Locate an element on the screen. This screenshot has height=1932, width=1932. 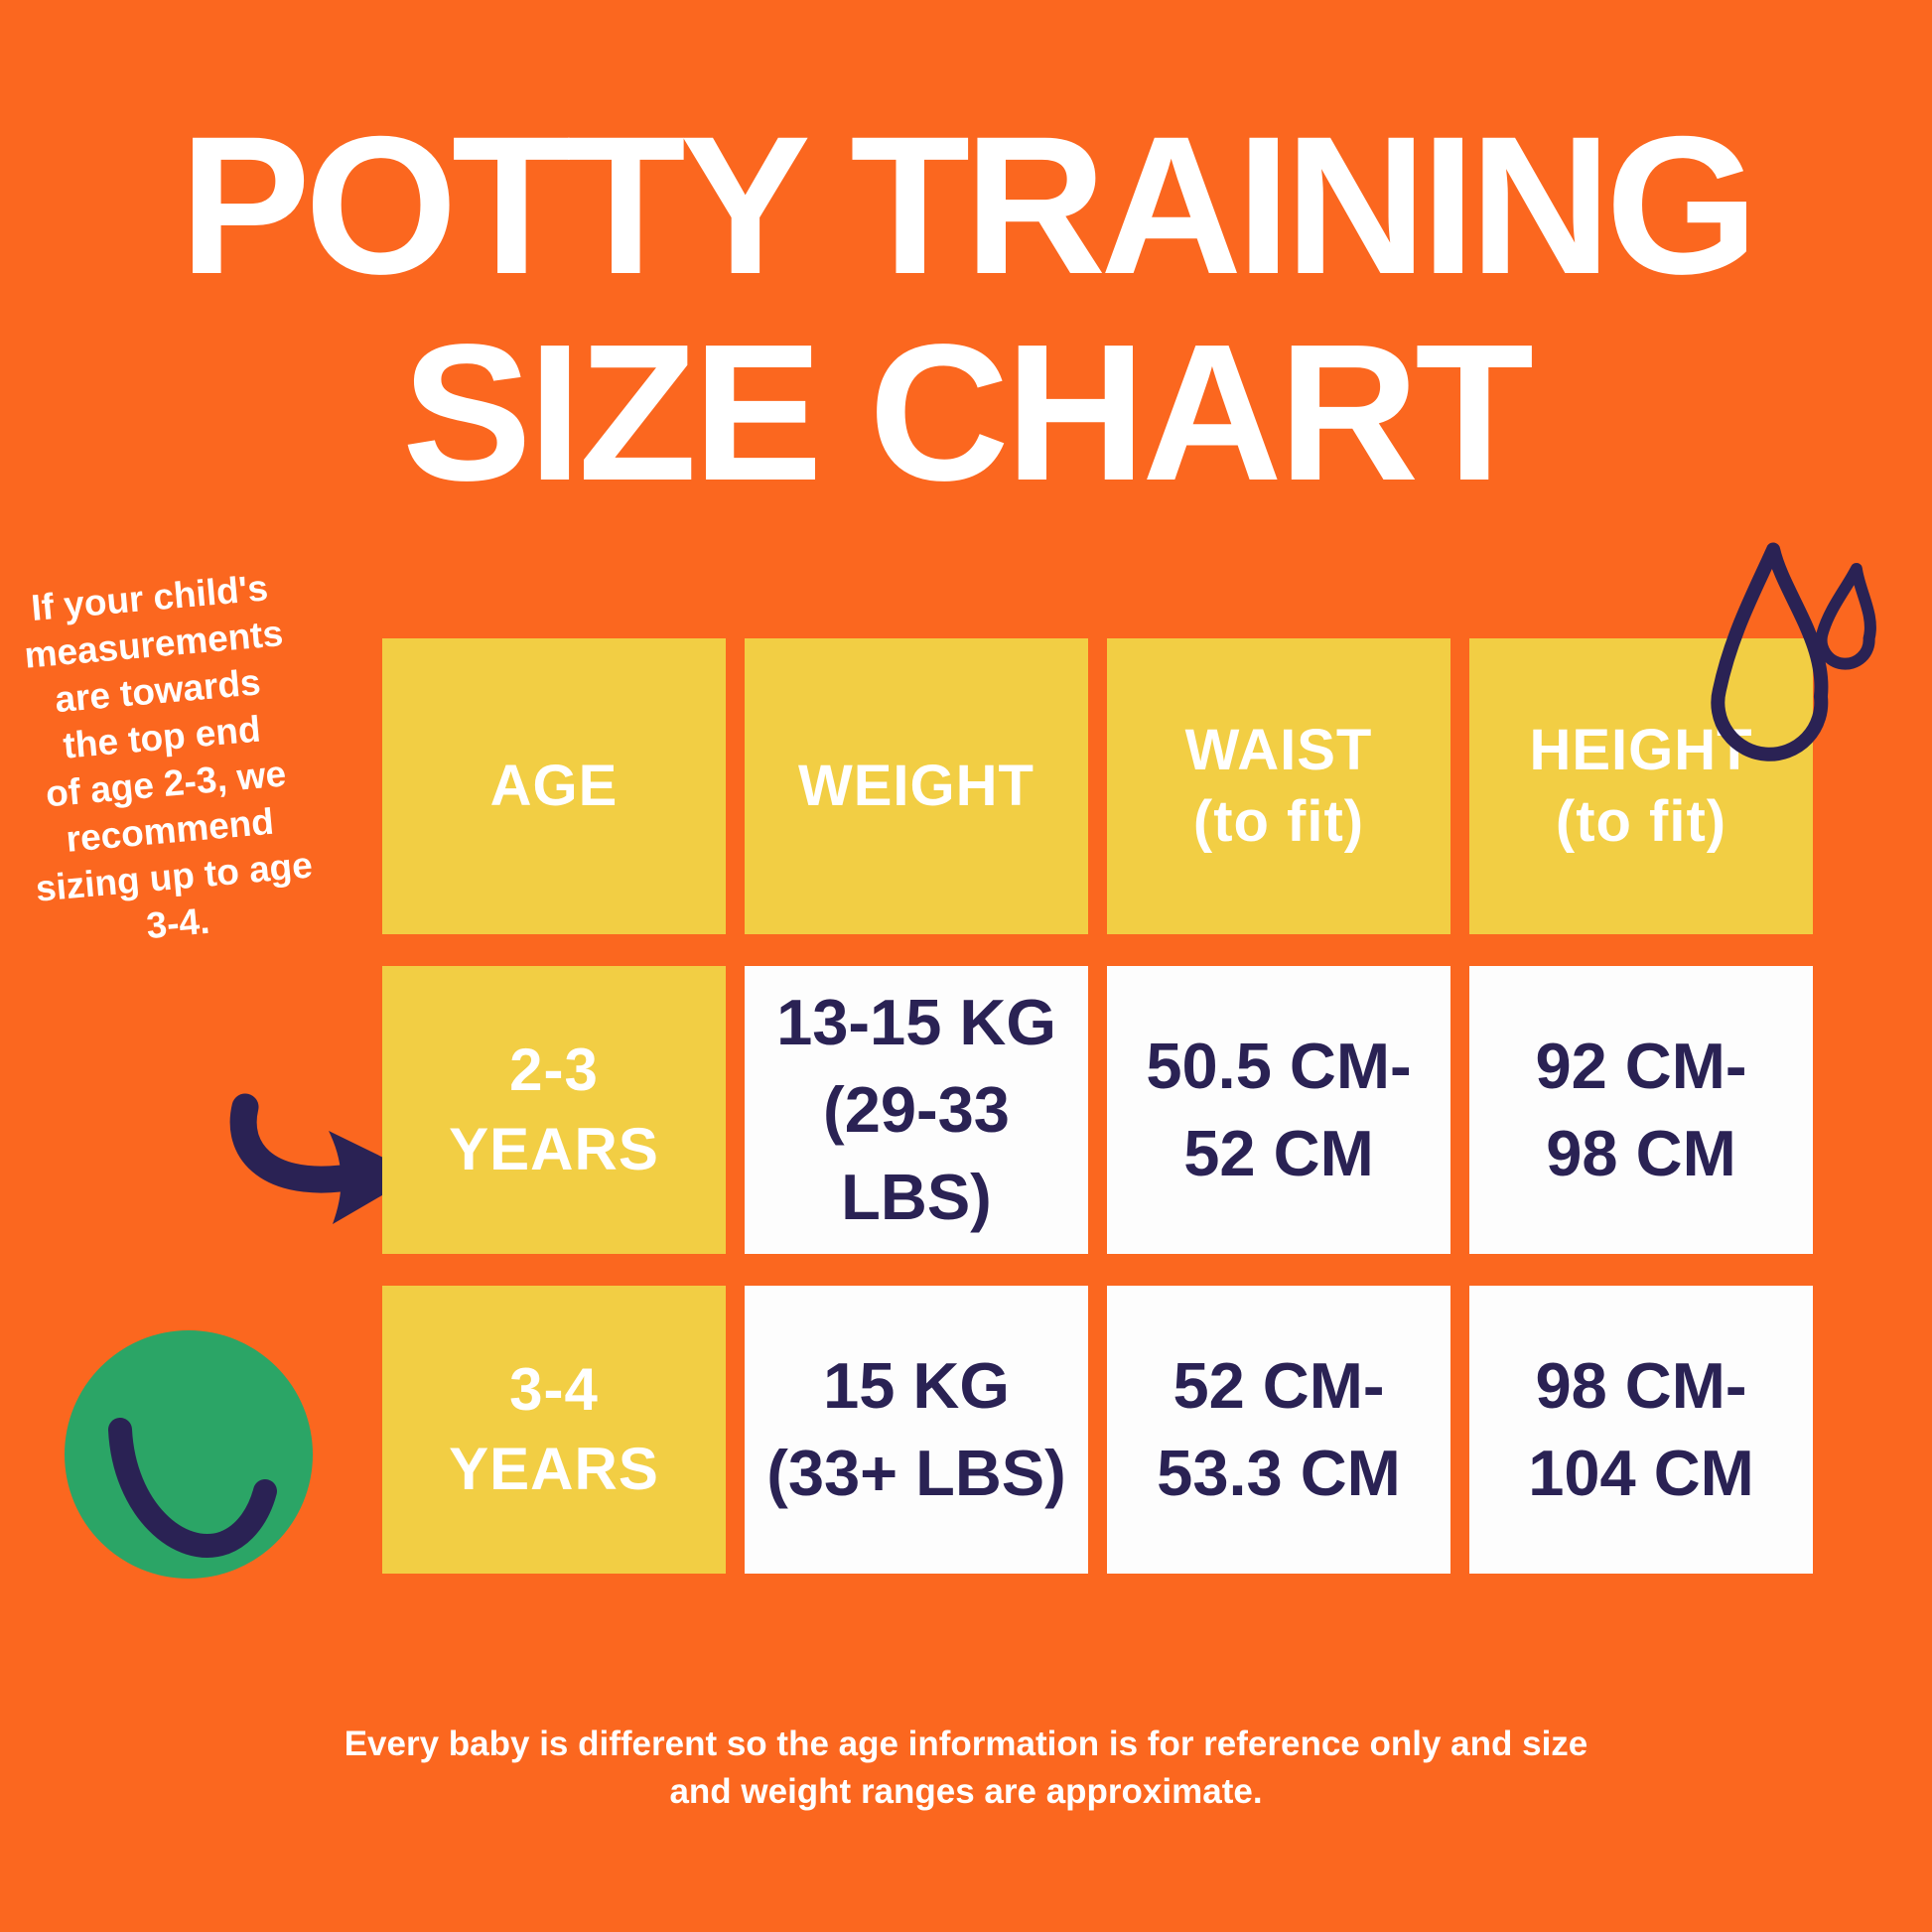
page-title-line-2: SIZE CHART is located at coordinates (968, 413).